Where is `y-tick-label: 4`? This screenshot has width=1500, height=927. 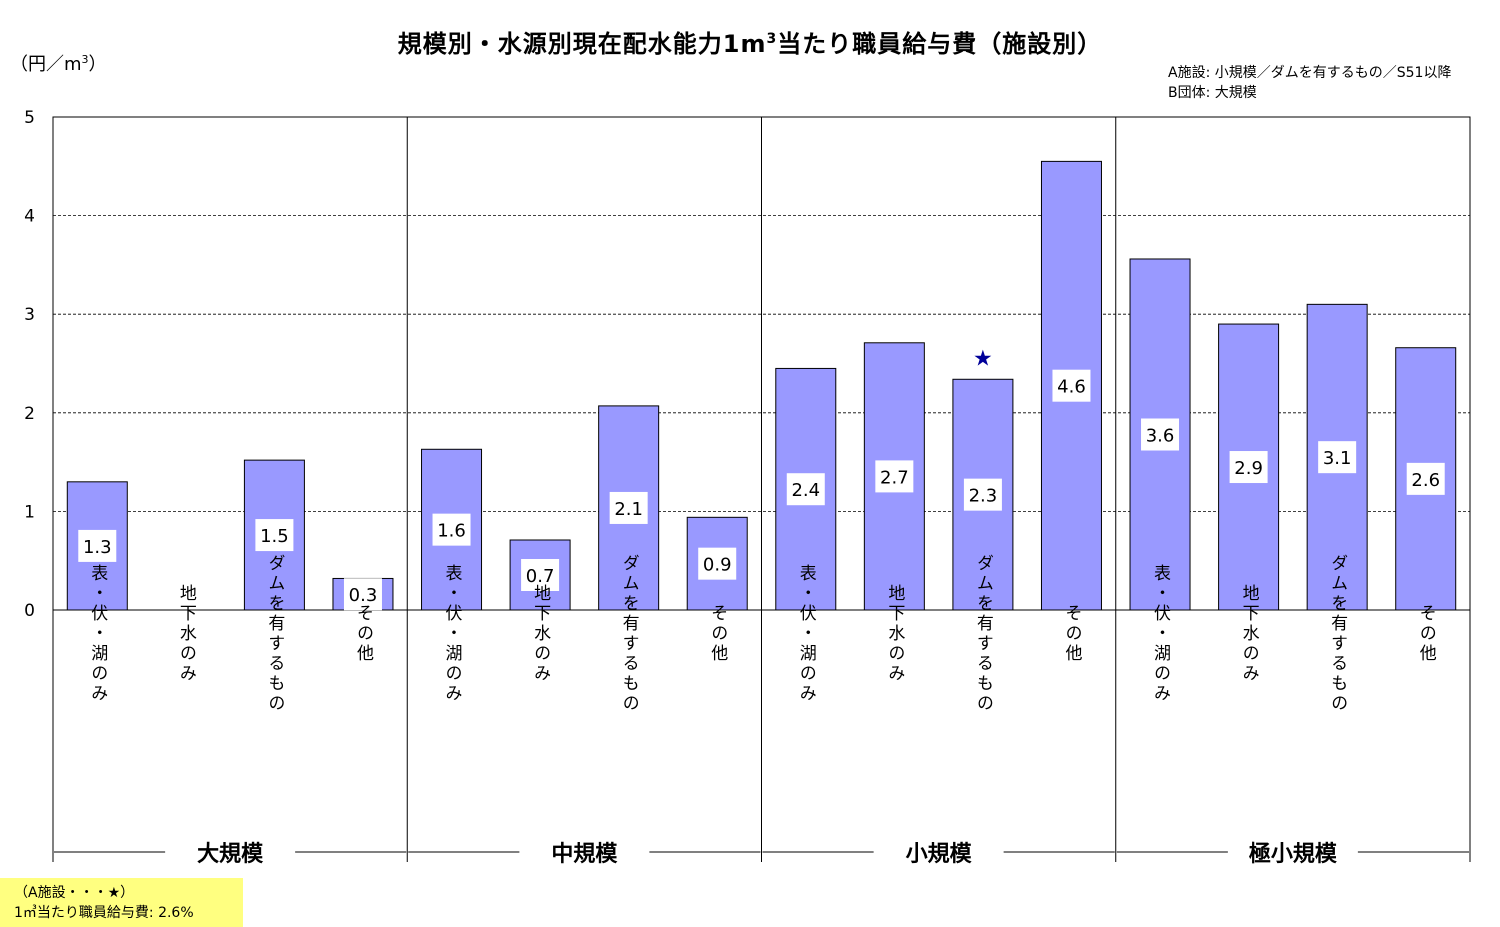
y-tick-label: 4 is located at coordinates (29, 217).